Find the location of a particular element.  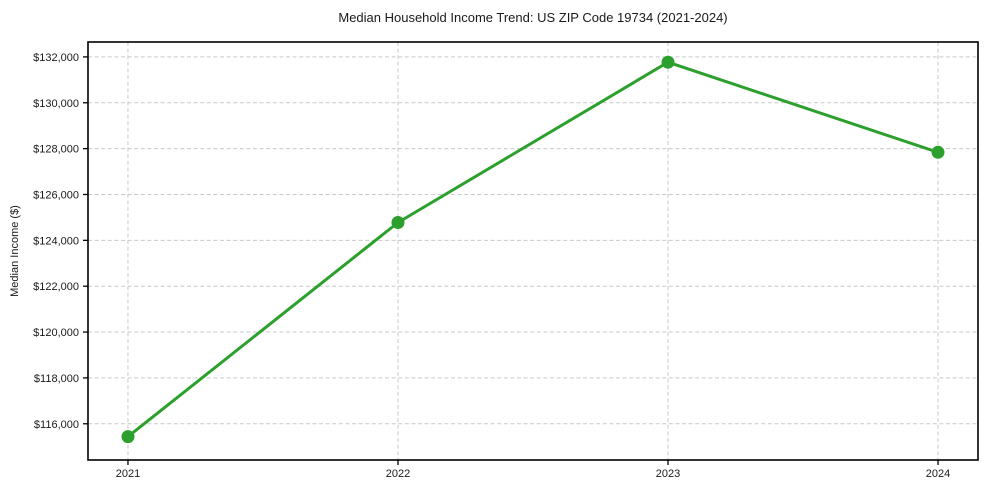

y-tick-label: $124,000 is located at coordinates (56, 241).